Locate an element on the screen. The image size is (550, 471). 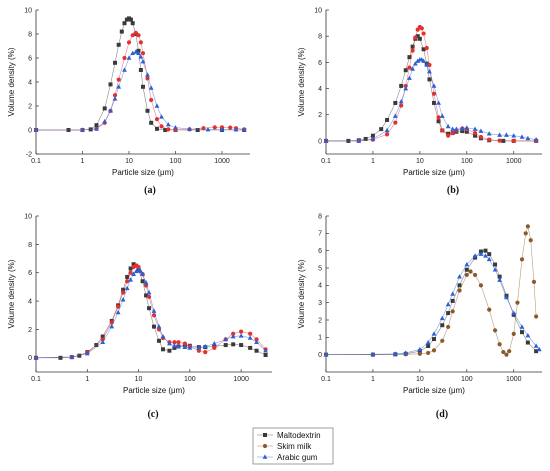
series-arabic-gum is located at coordinates (150, 313).